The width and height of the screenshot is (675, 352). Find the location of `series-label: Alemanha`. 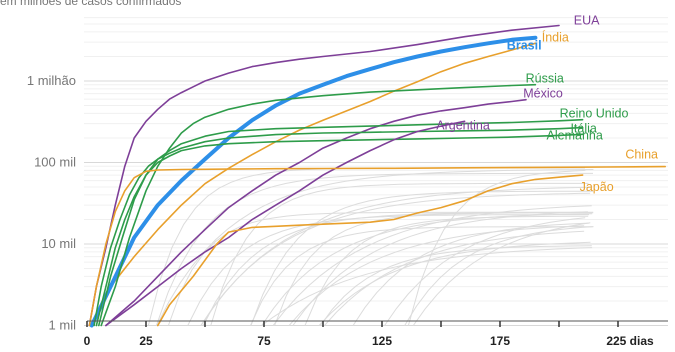

series-label: Alemanha is located at coordinates (575, 135).